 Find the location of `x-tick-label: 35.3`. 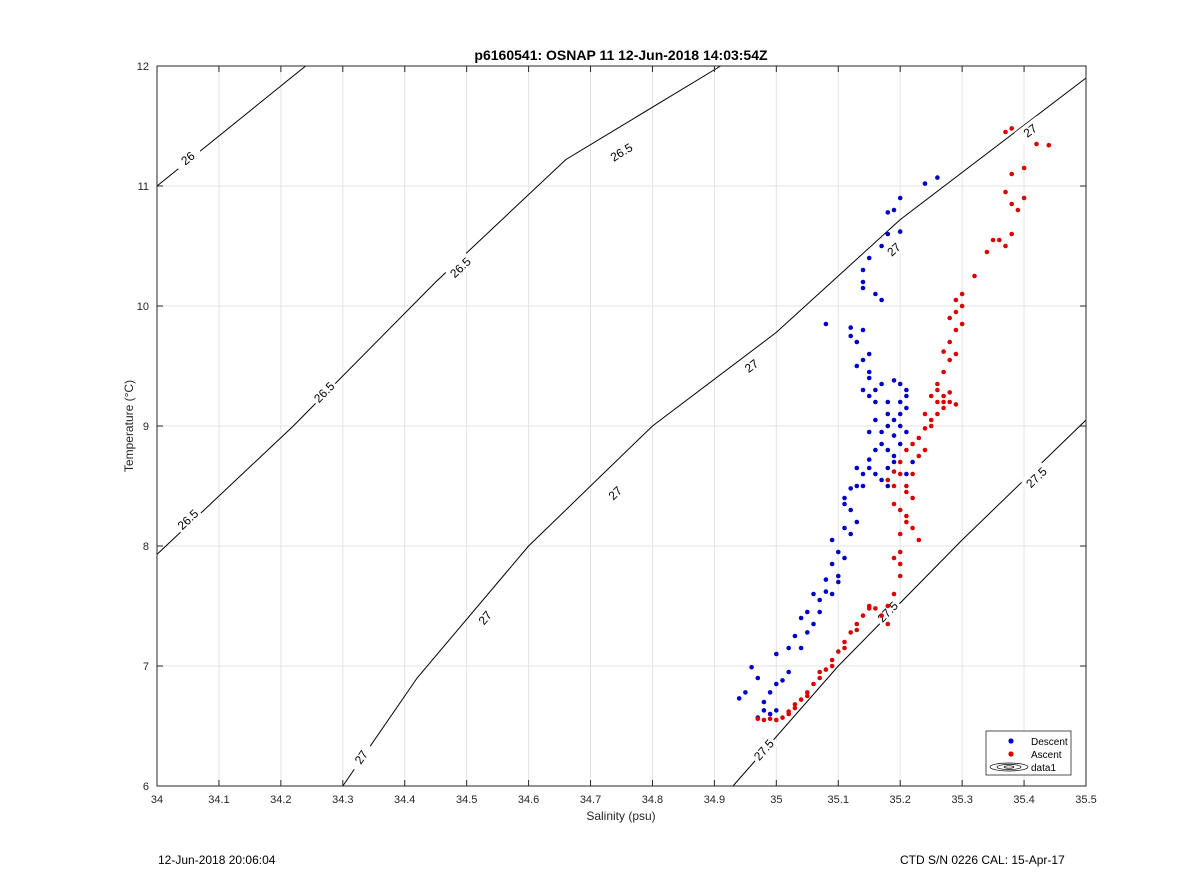

x-tick-label: 35.3 is located at coordinates (961, 800).